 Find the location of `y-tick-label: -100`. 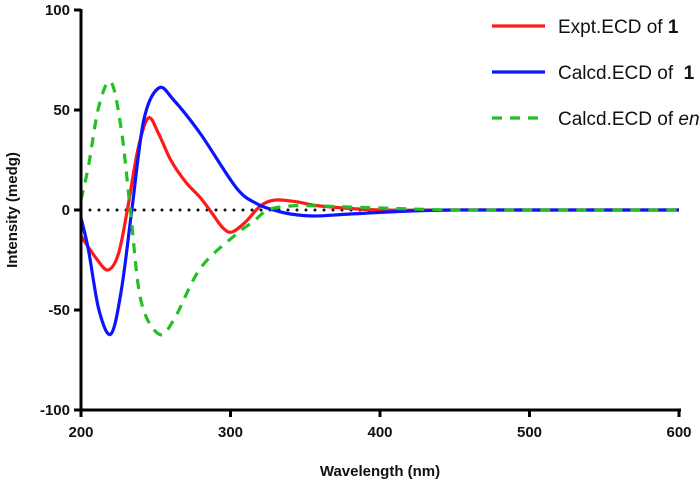

y-tick-label: -100 is located at coordinates (55, 410).